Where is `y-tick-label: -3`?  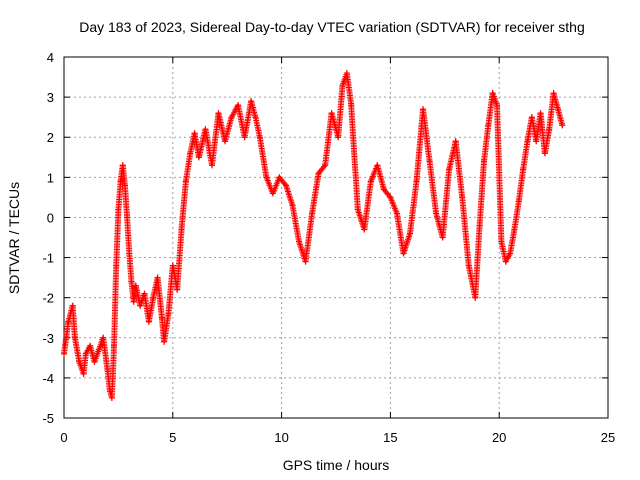 y-tick-label: -3 is located at coordinates (48, 338).